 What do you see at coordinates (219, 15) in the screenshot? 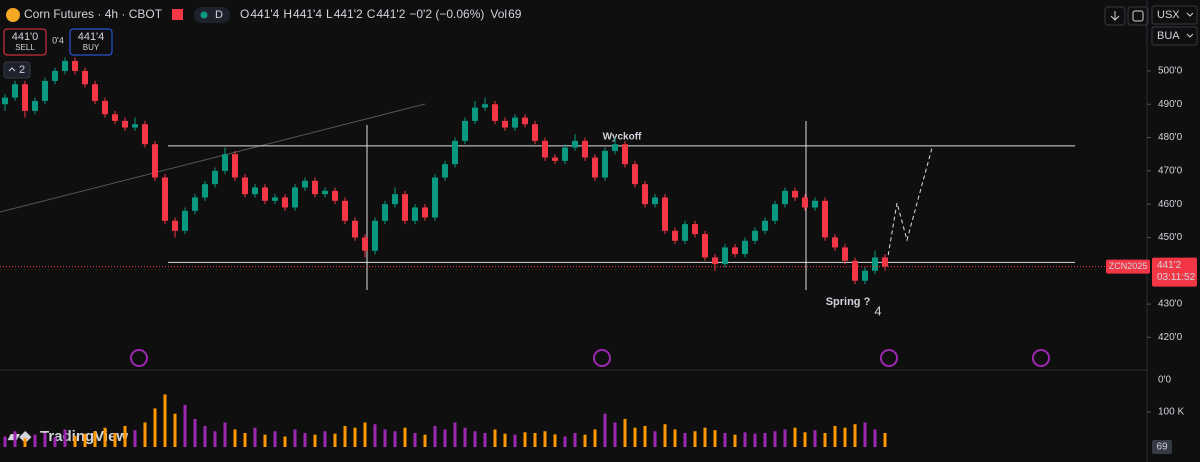
I see `badge: D` at bounding box center [219, 15].